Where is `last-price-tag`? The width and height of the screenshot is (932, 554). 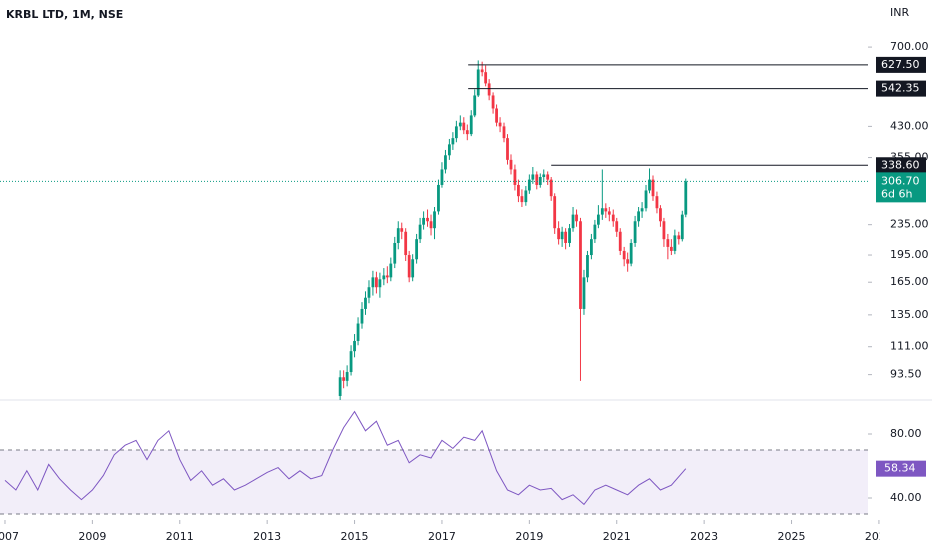 last-price-tag is located at coordinates (901, 187).